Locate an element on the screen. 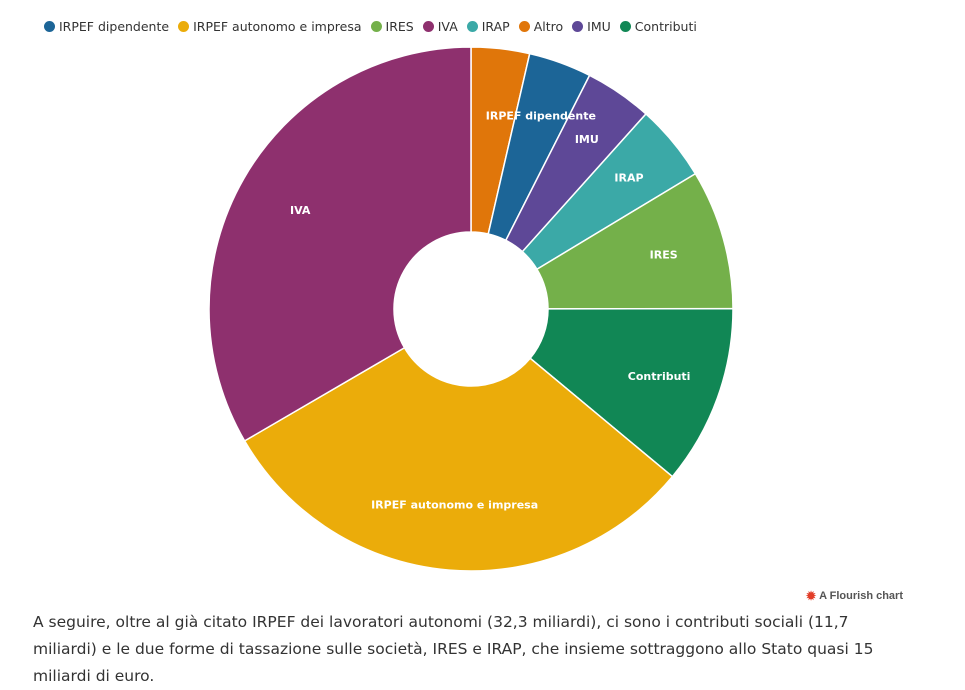  legend-item-irpef-autonomo-e-impresa: IRPEF autonomo e impresa is located at coordinates (270, 26).